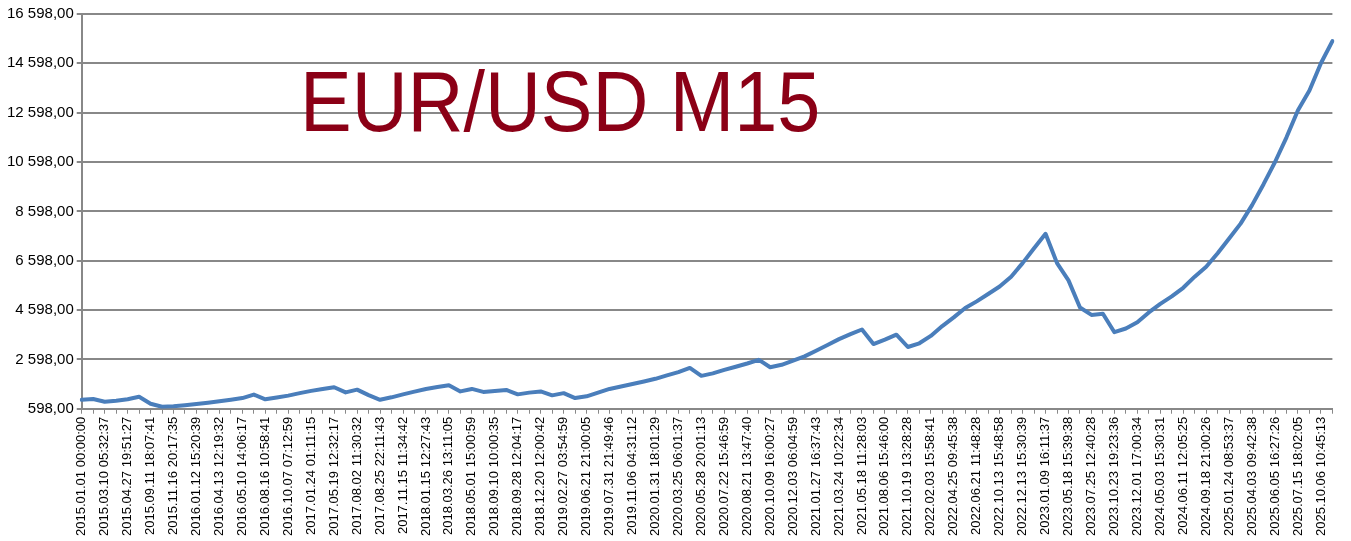 This screenshot has height=541, width=1351. Describe the element at coordinates (586, 476) in the screenshot. I see `x-tick-label: 2019.06.21 21:00:05` at that location.